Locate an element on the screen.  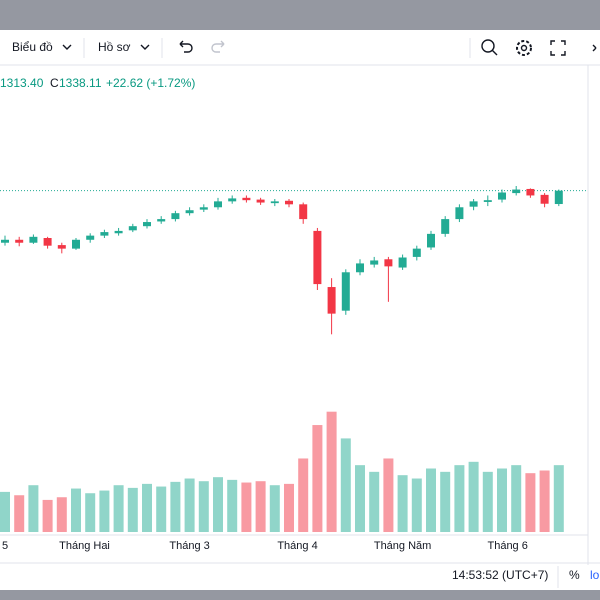
x-tick-label: Tháng 6 is located at coordinates (507, 546).